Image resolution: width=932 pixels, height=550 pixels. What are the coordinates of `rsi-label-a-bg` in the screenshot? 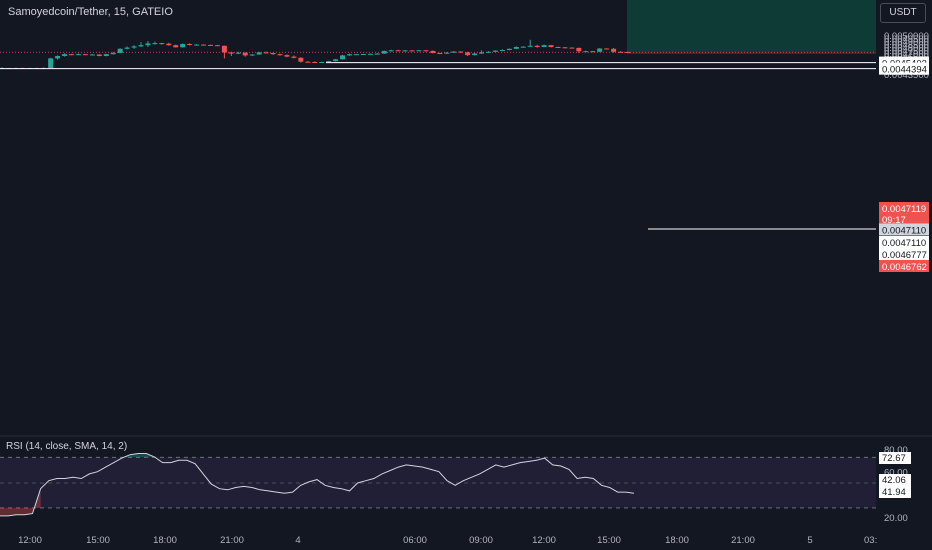 It's located at (895, 458).